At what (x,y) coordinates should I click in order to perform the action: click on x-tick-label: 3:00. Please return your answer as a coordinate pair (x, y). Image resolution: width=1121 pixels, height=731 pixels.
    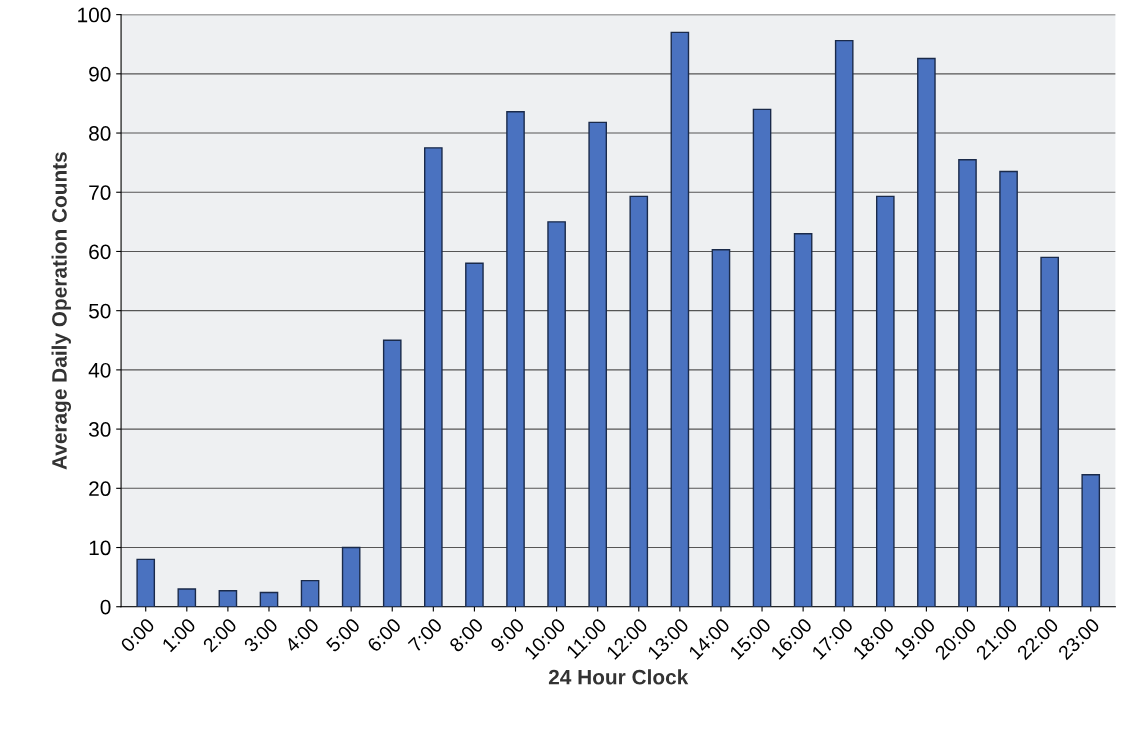
    Looking at the image, I should click on (261, 635).